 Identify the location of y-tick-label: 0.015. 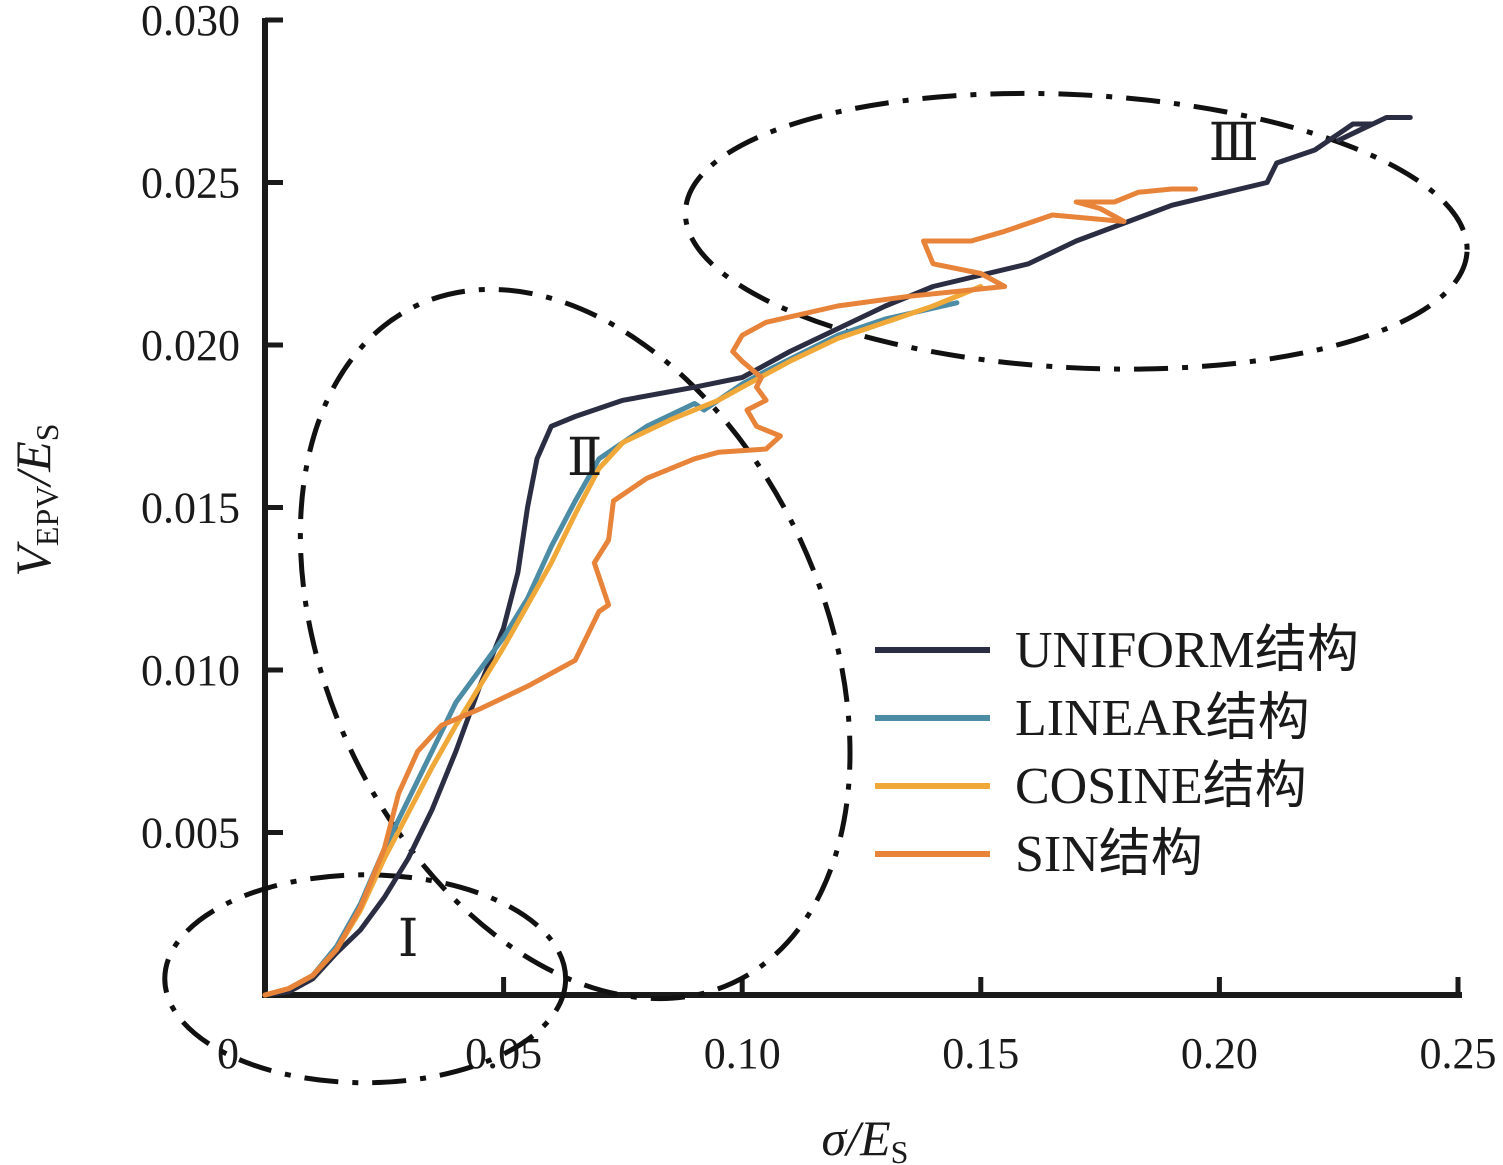
(190, 508).